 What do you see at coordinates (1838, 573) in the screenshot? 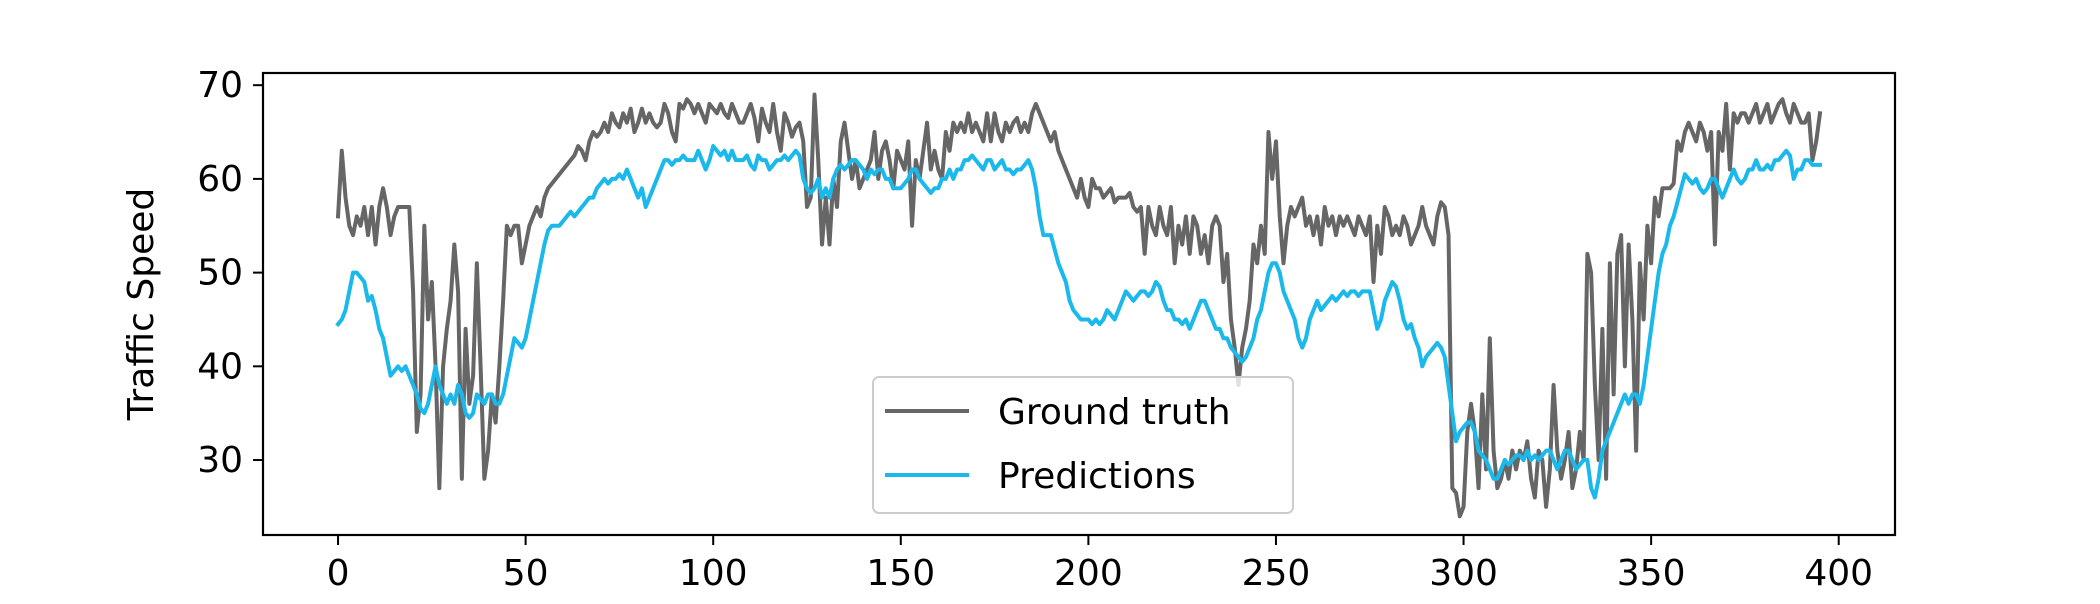
I see `x-tick-label: 400` at bounding box center [1838, 573].